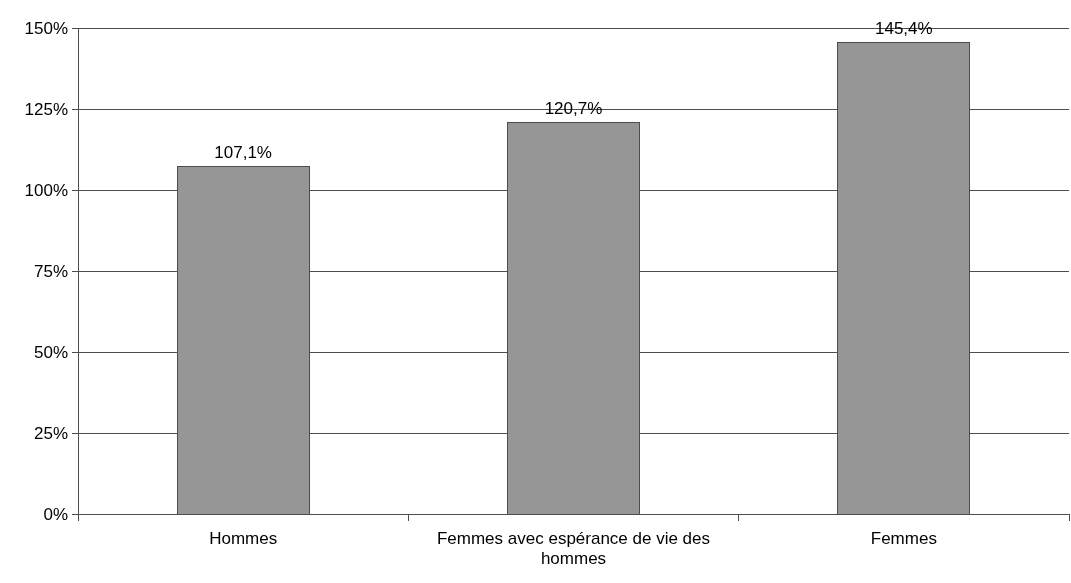  I want to click on y-tick-label: 125%, so click(46, 109).